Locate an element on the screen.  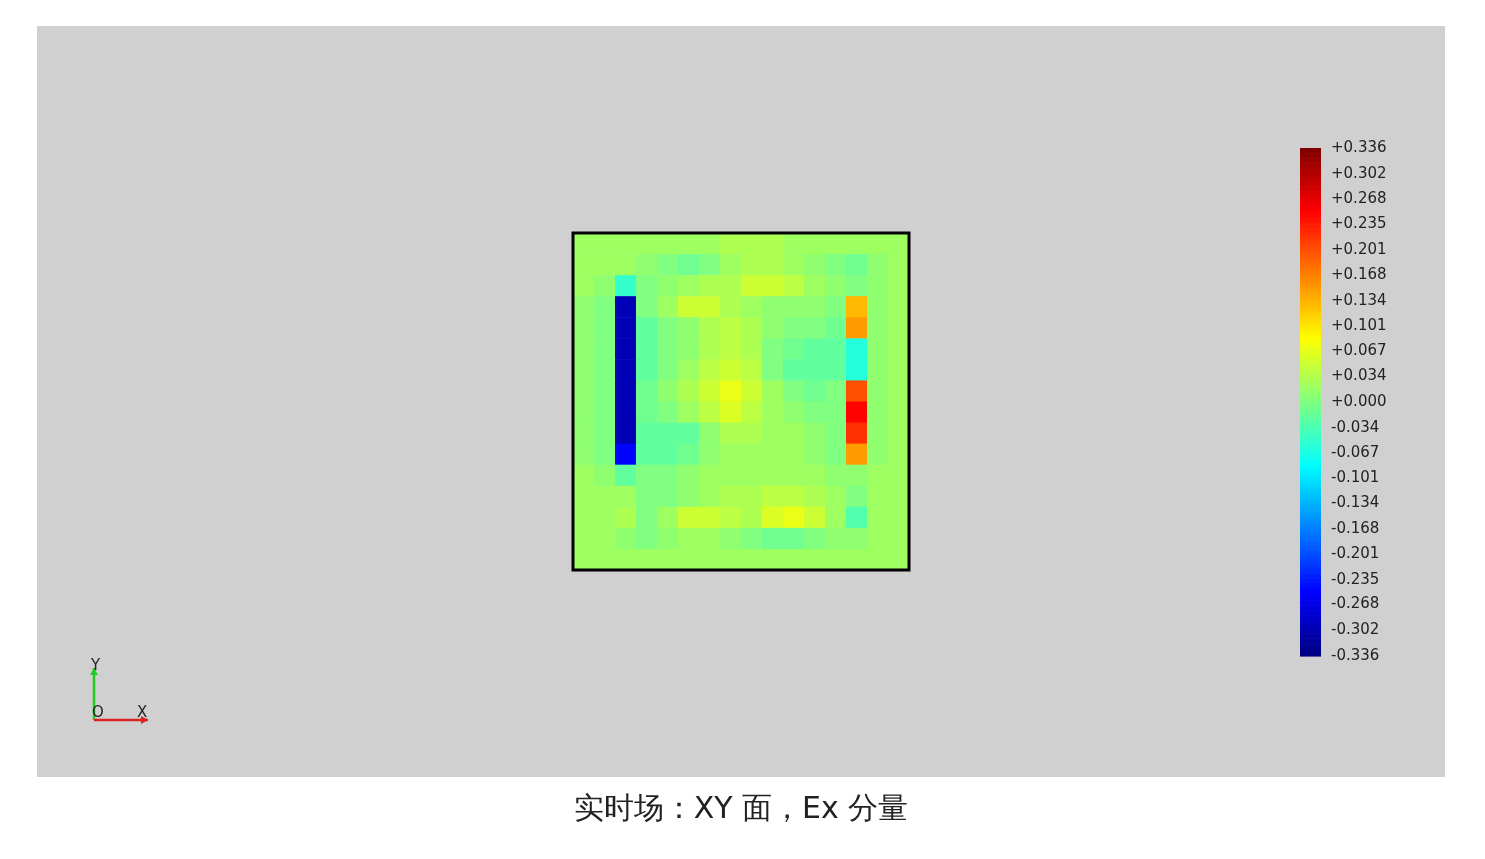
color-bar-label: -0.067 is located at coordinates (1355, 451).